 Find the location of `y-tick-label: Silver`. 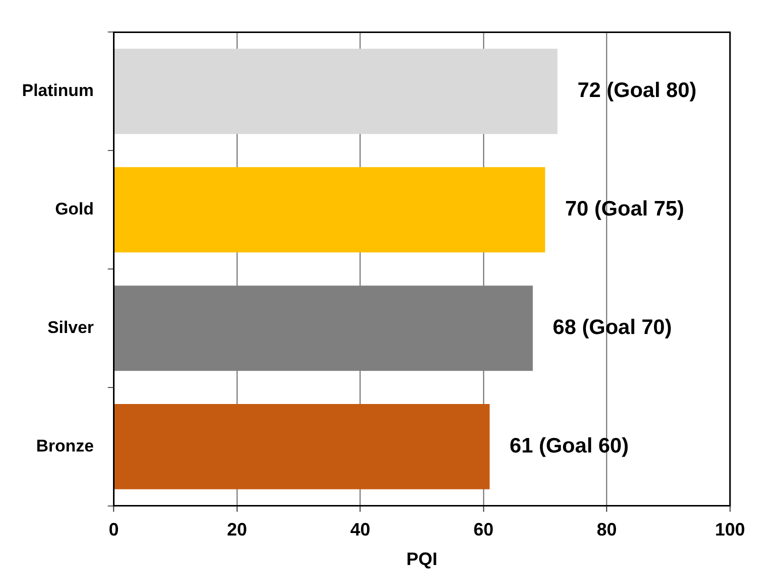

y-tick-label: Silver is located at coordinates (70, 327).